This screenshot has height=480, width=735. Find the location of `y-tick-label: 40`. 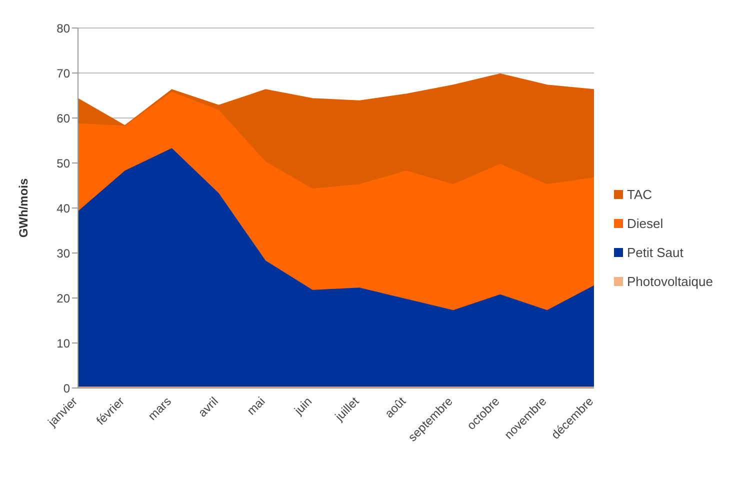

y-tick-label: 40 is located at coordinates (63, 208).